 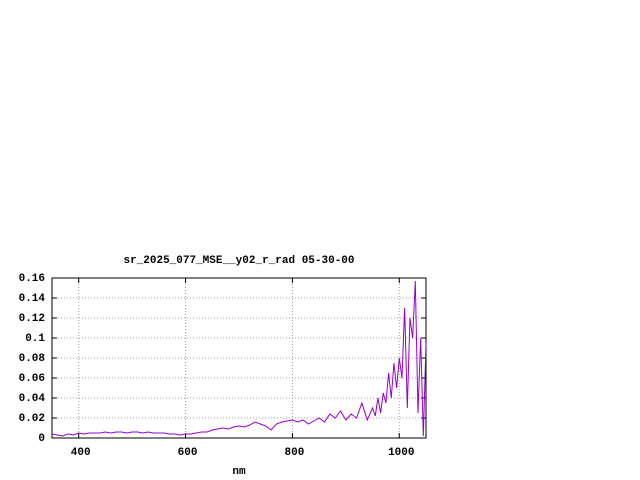 What do you see at coordinates (32, 379) in the screenshot?
I see `y-tick-label: 0.06` at bounding box center [32, 379].